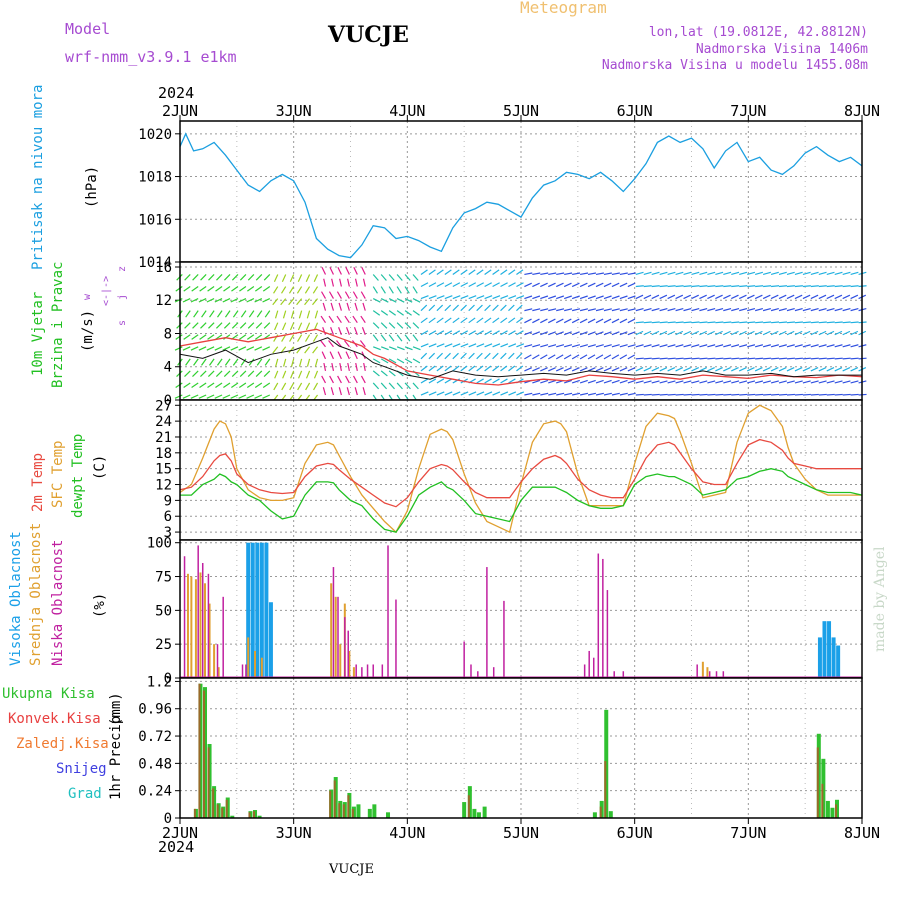  Describe the element at coordinates (163, 454) in the screenshot. I see `ytick-label: 18` at that location.